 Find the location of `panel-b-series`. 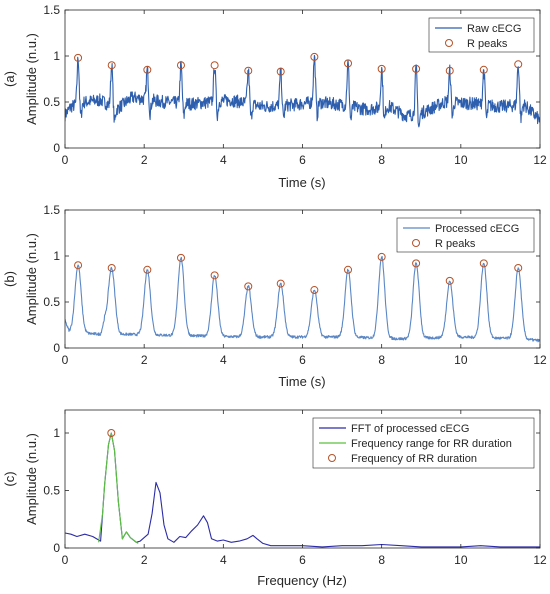

panel-b-series is located at coordinates (302, 299).